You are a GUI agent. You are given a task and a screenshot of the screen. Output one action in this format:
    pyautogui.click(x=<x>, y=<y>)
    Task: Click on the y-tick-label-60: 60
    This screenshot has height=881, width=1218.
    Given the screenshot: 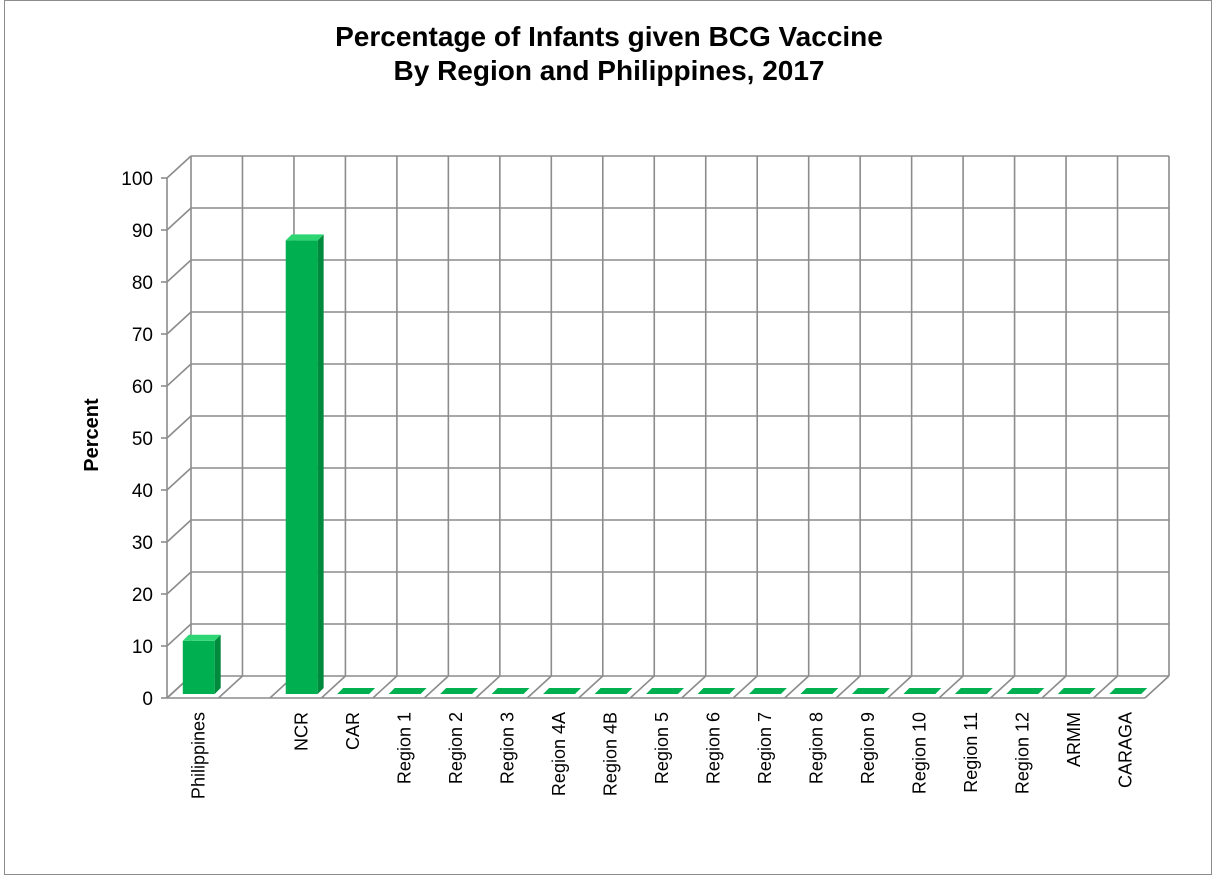 What is the action you would take?
    pyautogui.click(x=142, y=387)
    